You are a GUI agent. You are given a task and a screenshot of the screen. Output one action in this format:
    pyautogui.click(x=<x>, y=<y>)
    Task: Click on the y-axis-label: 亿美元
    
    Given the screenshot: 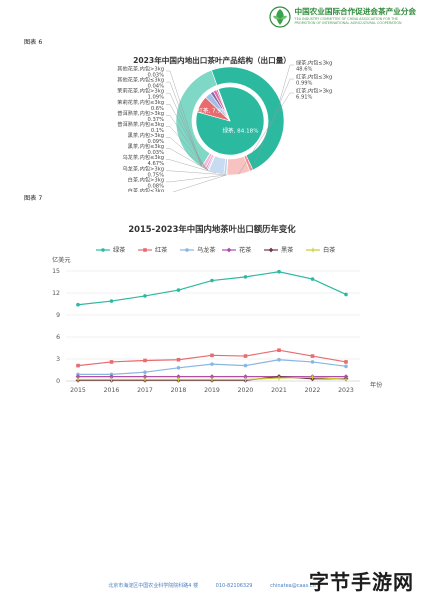 What is the action you would take?
    pyautogui.click(x=61, y=260)
    